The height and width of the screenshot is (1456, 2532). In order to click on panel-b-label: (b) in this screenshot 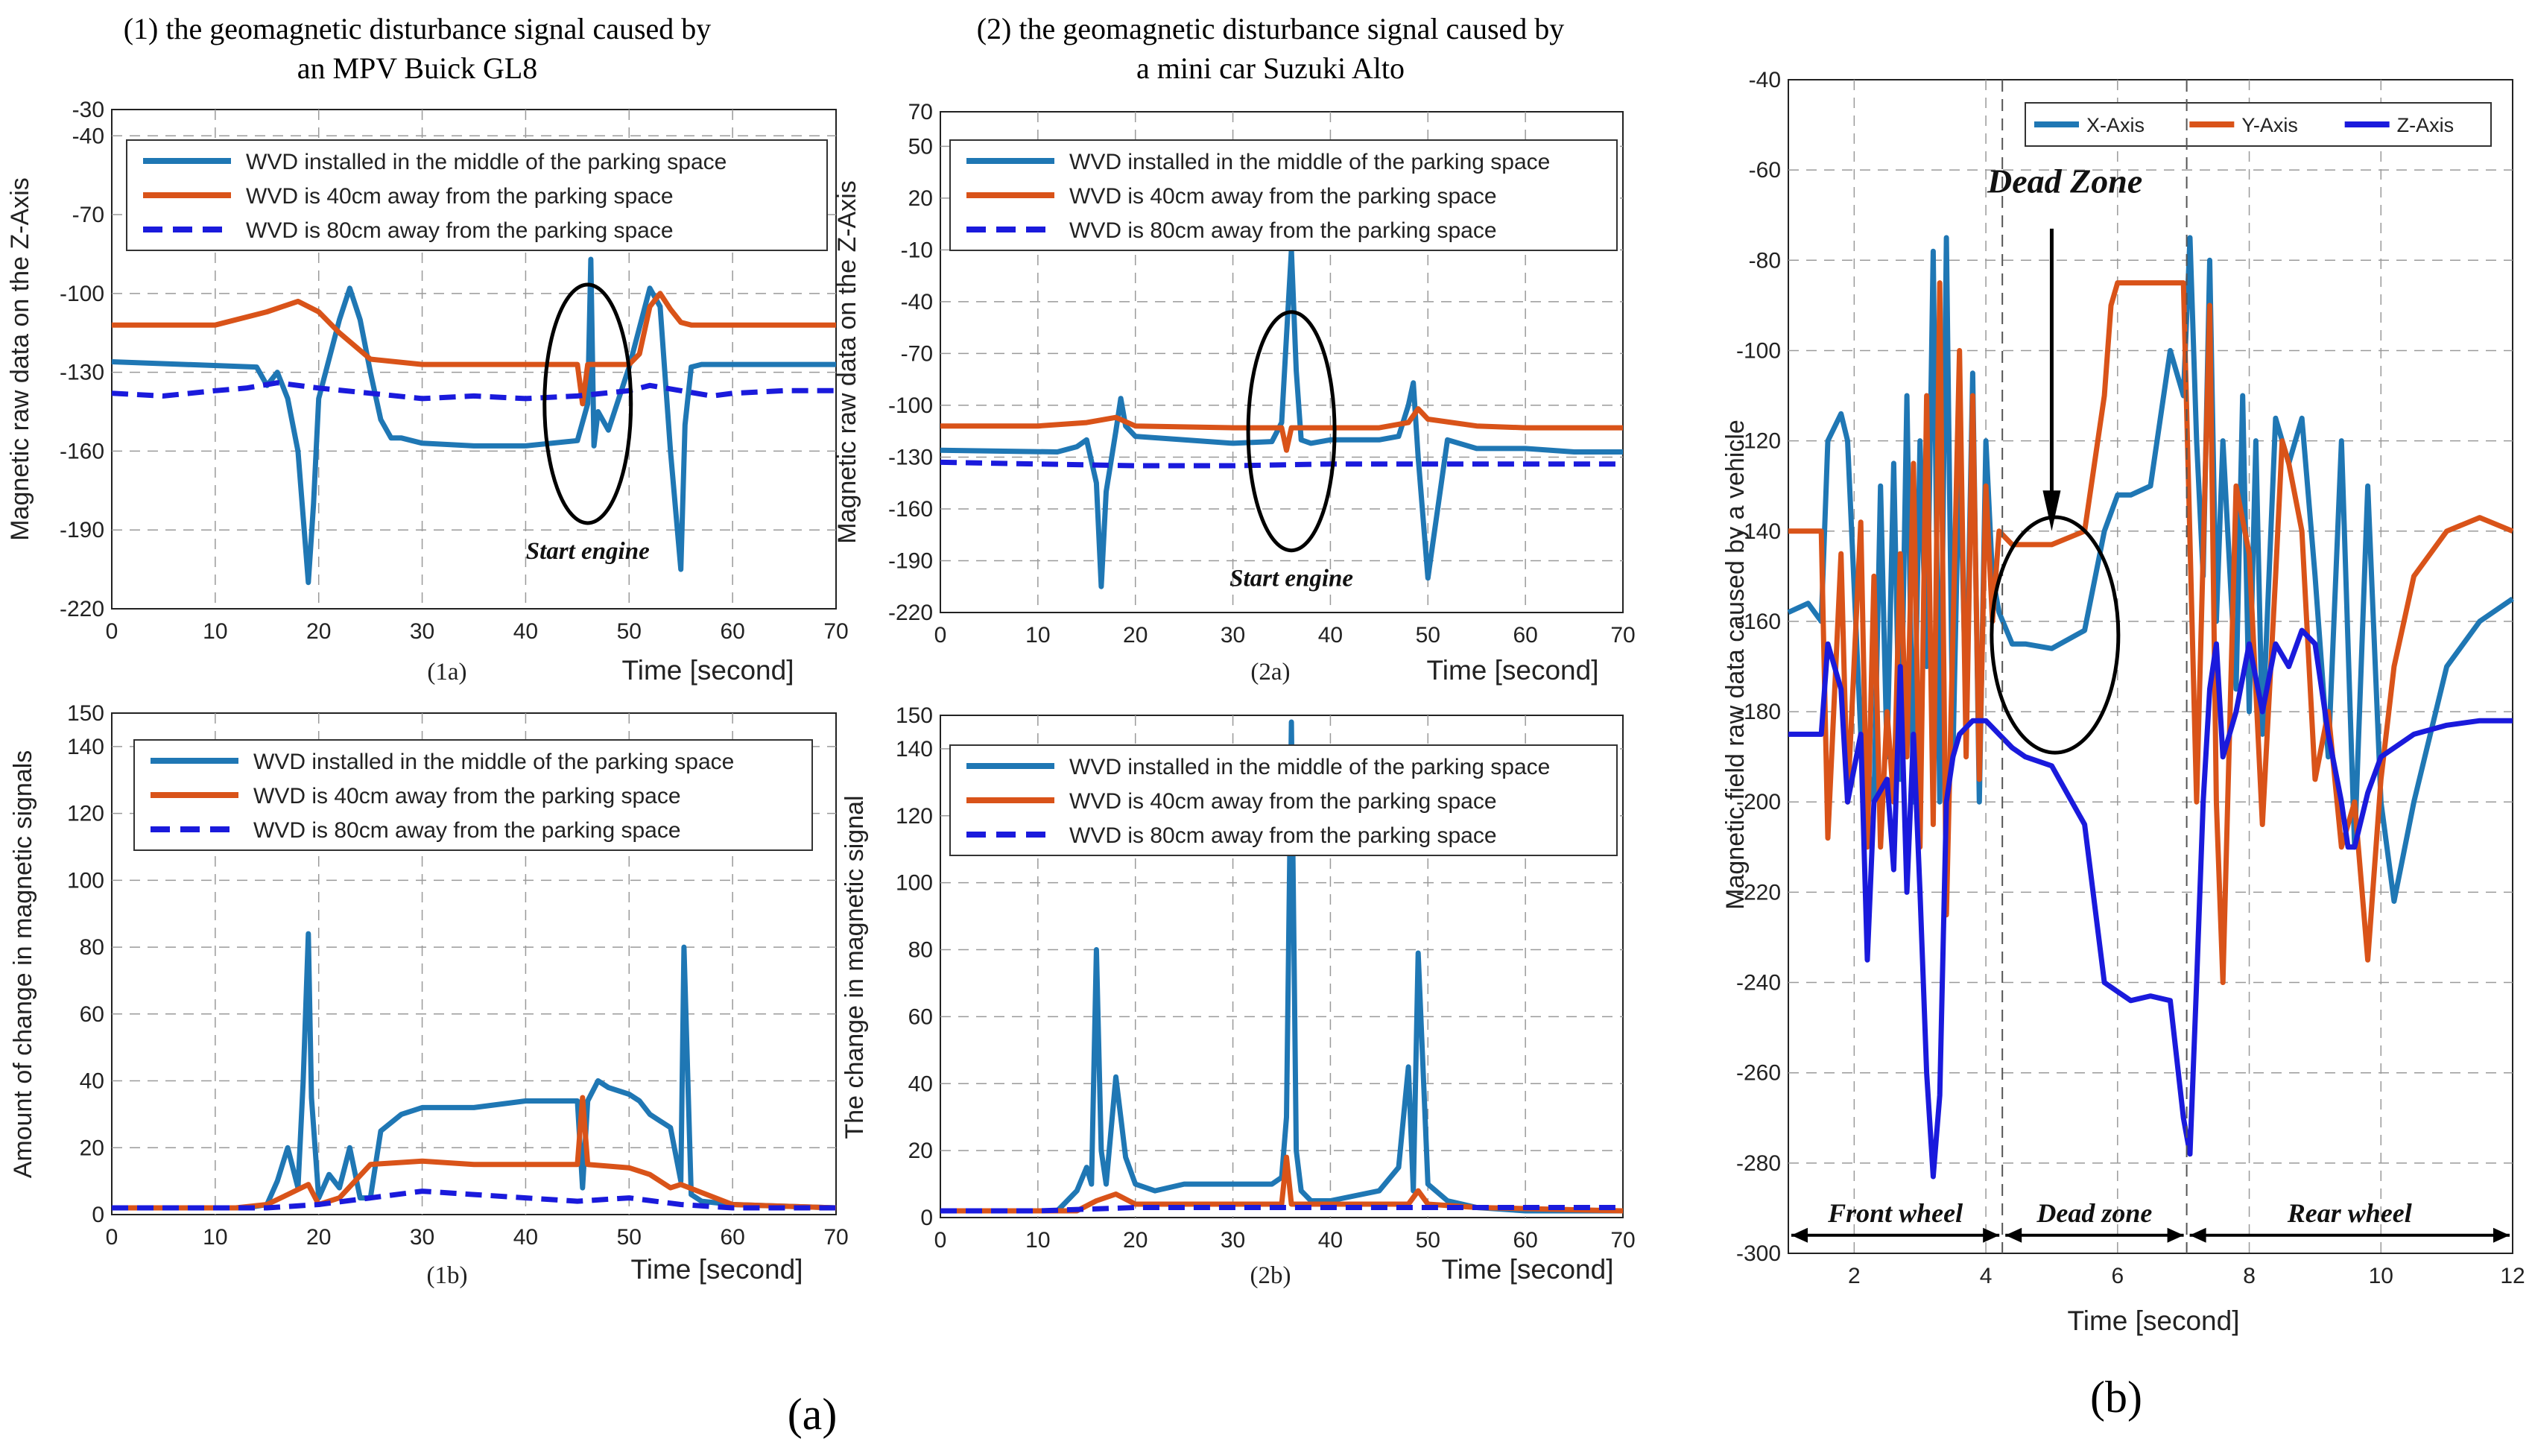, I will do `click(2116, 1397)`.